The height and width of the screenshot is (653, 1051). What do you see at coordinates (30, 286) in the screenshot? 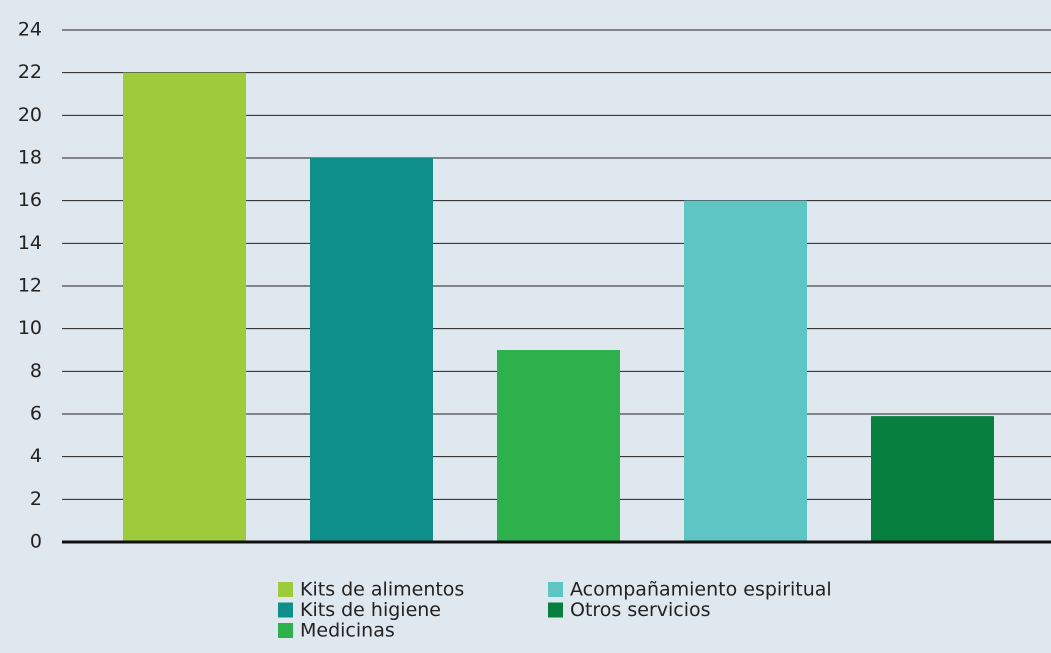
I see `y-tick-label: 12` at bounding box center [30, 286].